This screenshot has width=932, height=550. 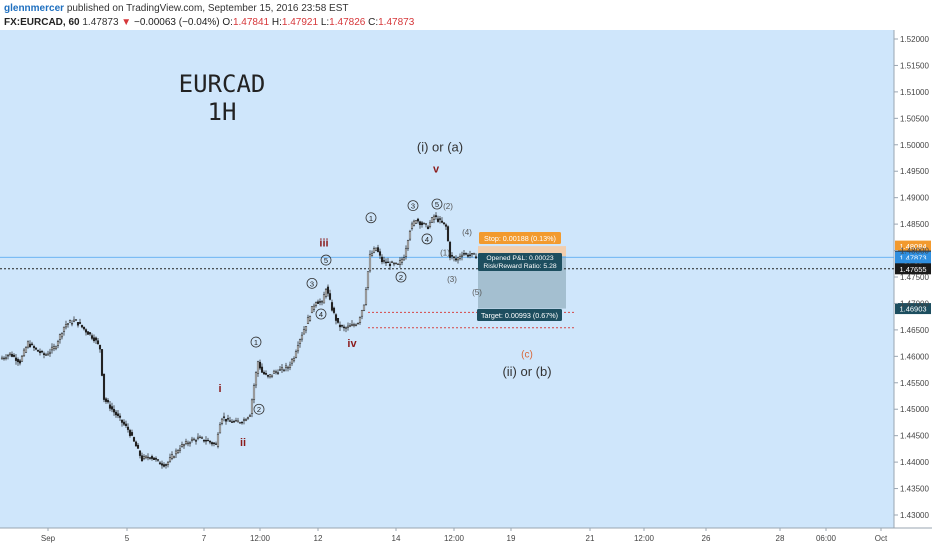 What do you see at coordinates (440, 146) in the screenshot?
I see `wave-label: (i) or (a)` at bounding box center [440, 146].